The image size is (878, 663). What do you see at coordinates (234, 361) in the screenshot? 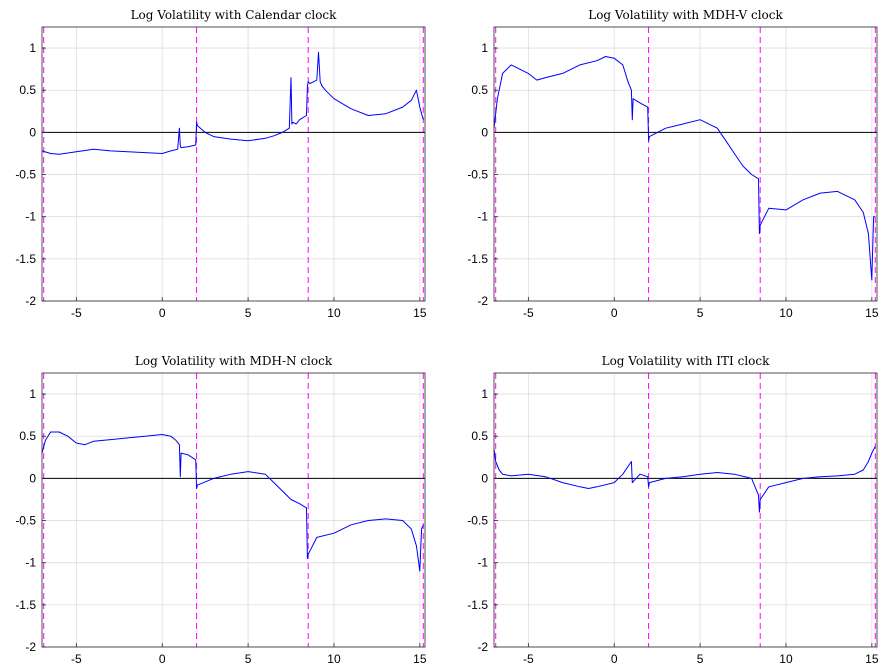
I see `chart-title: Log Volatility with MDH-N clock` at bounding box center [234, 361].